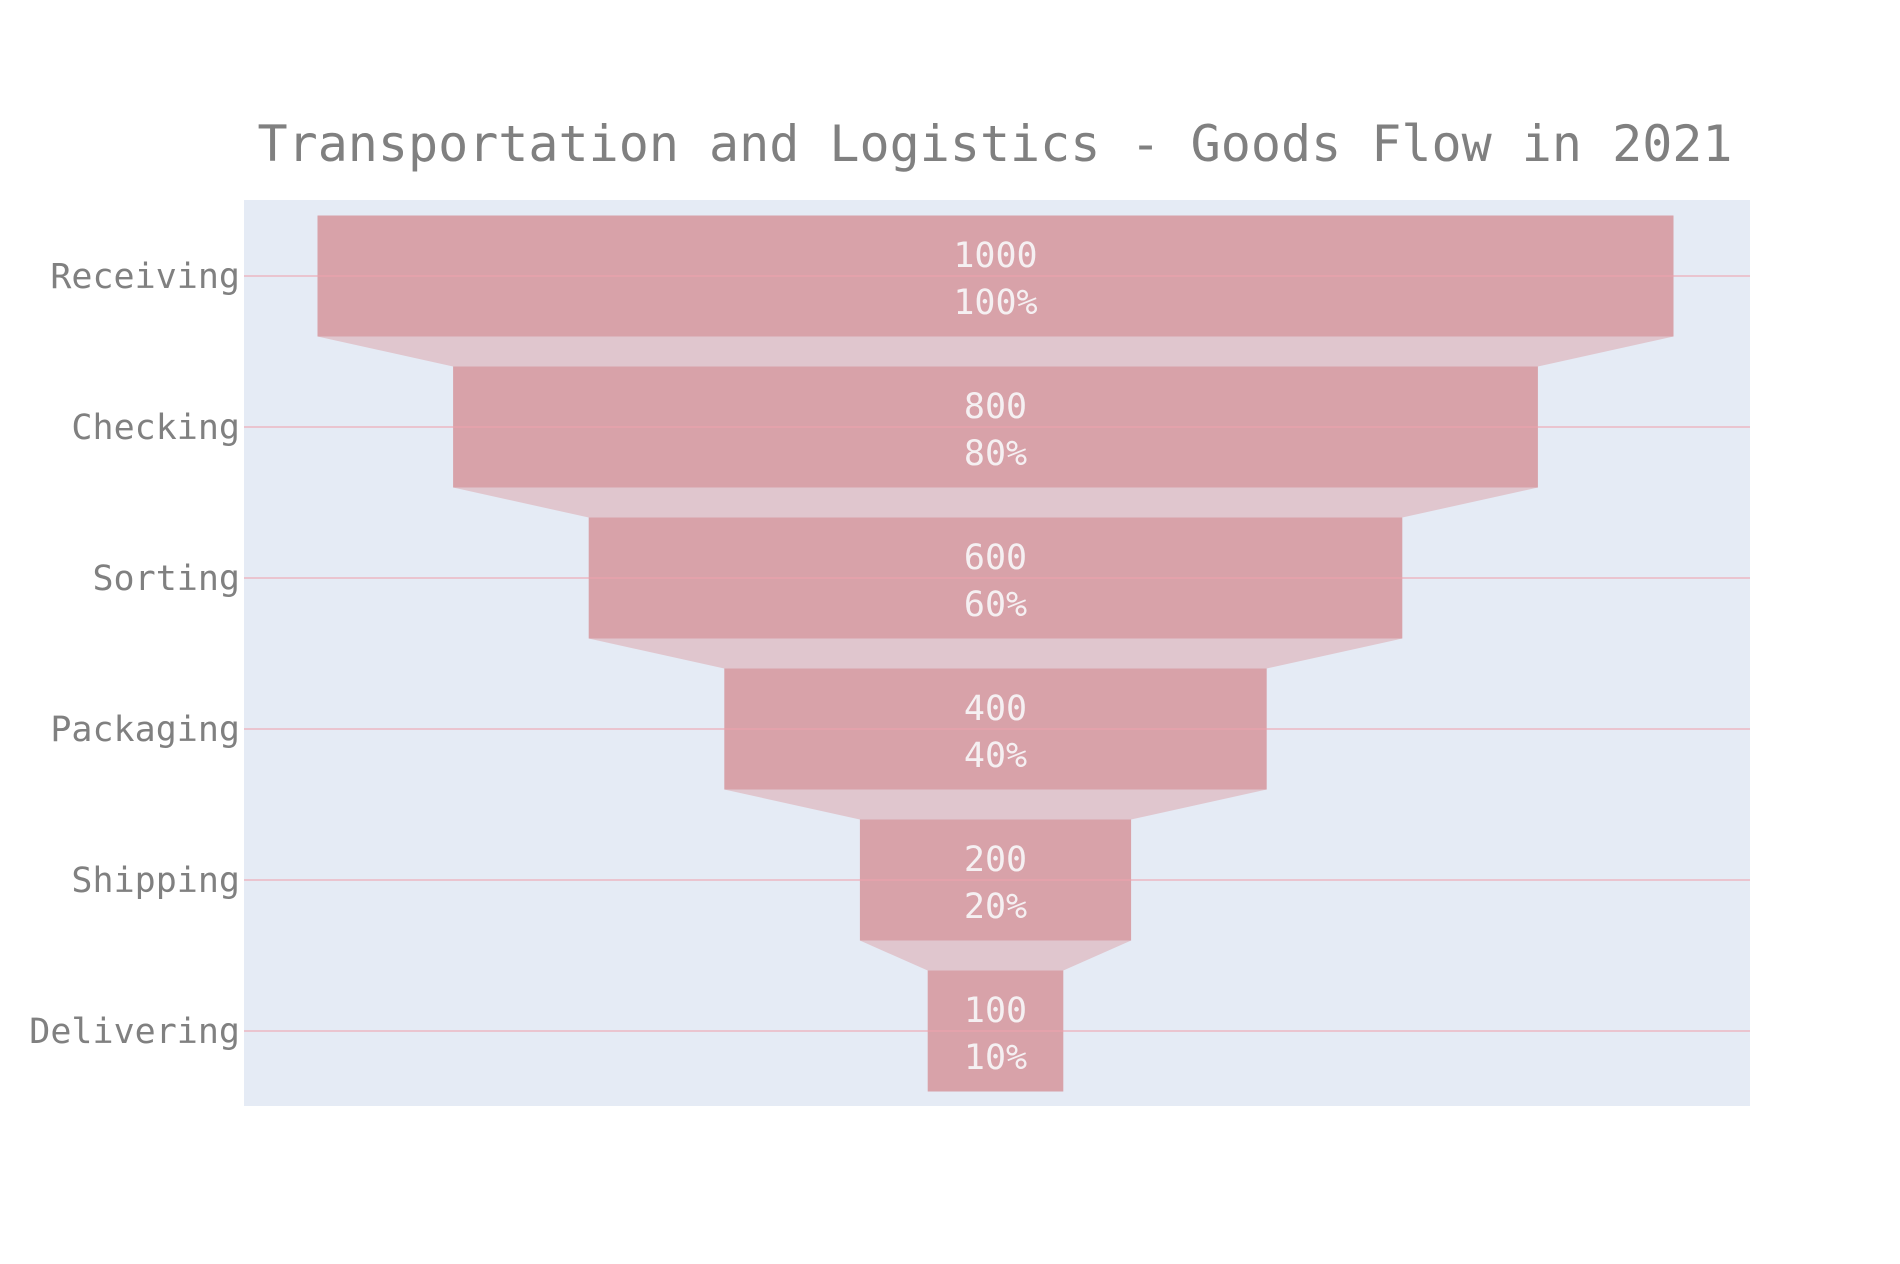 The image size is (1900, 1264). I want to click on y-axis-category-label: Sorting, so click(166, 579).